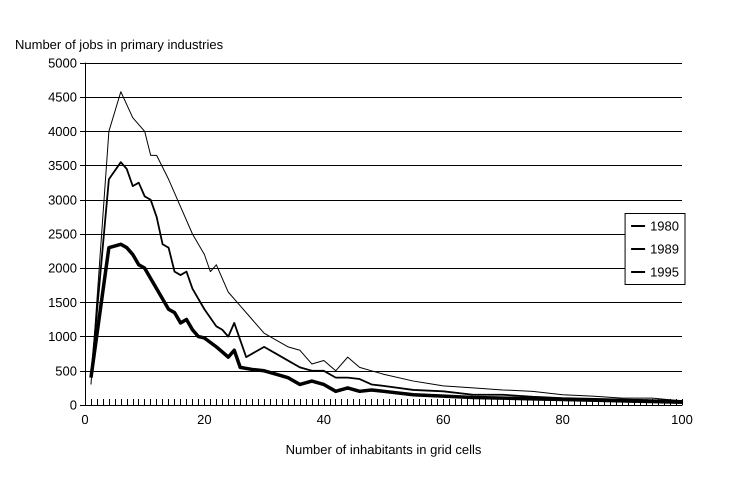  What do you see at coordinates (62, 97) in the screenshot?
I see `y-tick-label: 4500` at bounding box center [62, 97].